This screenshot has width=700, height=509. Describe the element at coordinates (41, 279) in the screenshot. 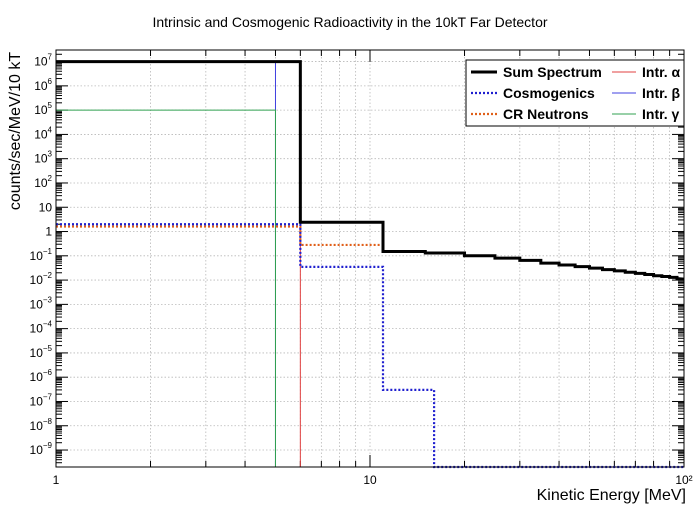

I see `y-tick-label: 10⁻²` at that location.